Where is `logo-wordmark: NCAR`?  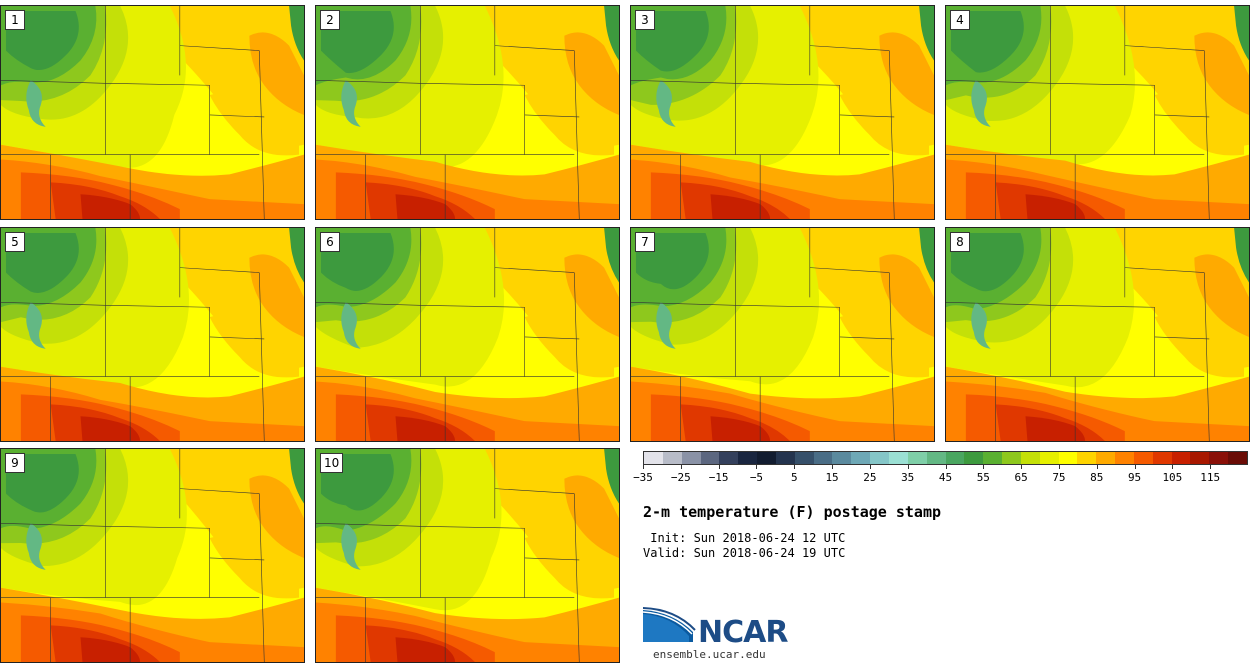 logo-wordmark: NCAR is located at coordinates (743, 632).